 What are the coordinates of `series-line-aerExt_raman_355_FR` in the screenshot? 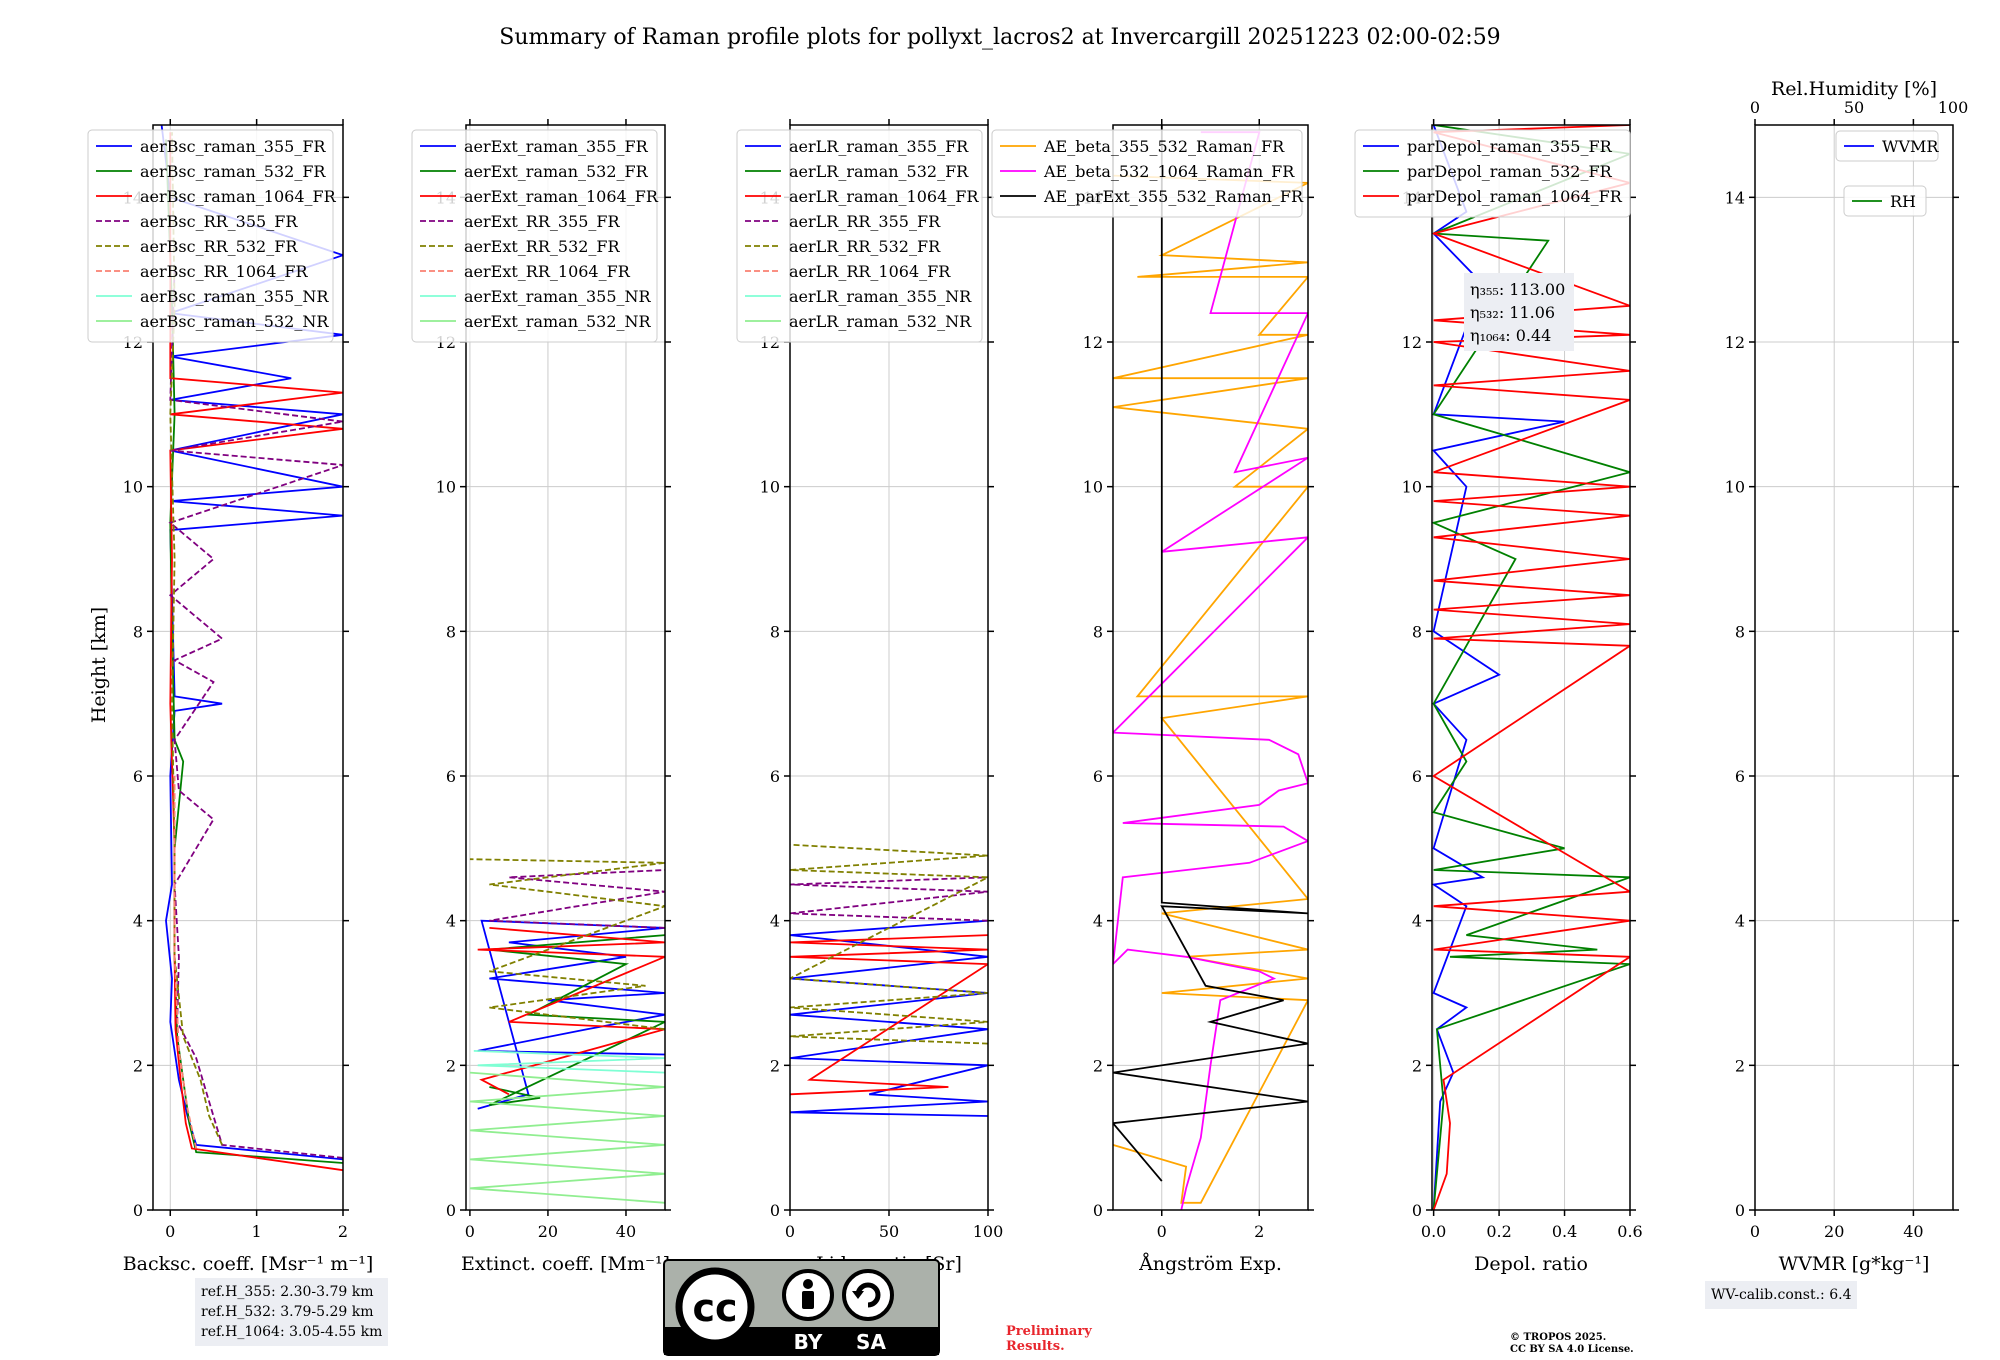 It's located at (571, 1014).